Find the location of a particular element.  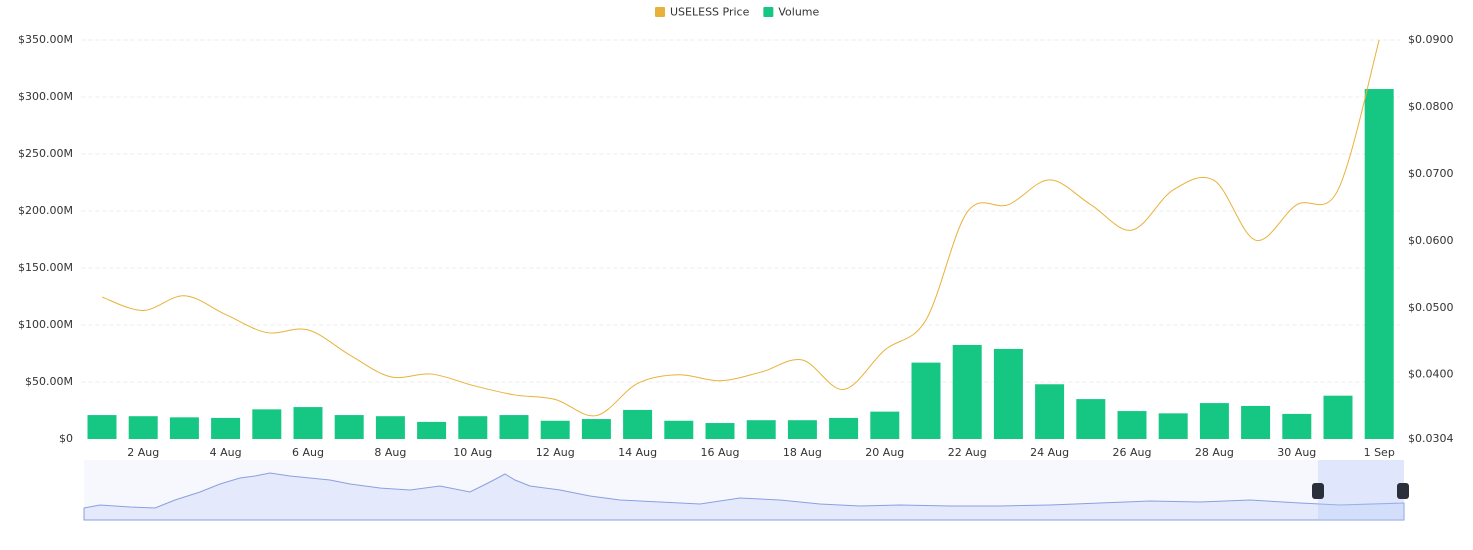

x-tick-label: 12 Aug is located at coordinates (555, 452).